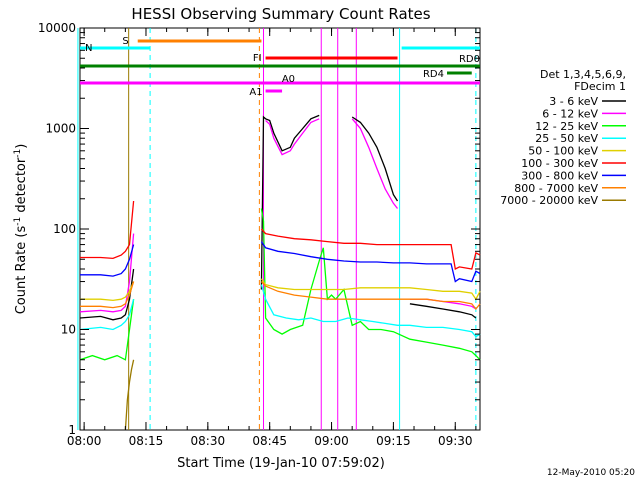  Describe the element at coordinates (573, 101) in the screenshot. I see `legend-entry-label: 3 - 6 keV` at that location.